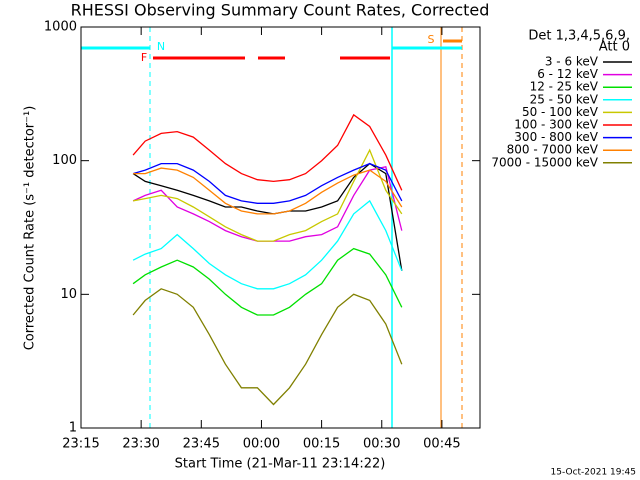 The height and width of the screenshot is (480, 640). I want to click on y-tick-label: 1000, so click(60, 27).